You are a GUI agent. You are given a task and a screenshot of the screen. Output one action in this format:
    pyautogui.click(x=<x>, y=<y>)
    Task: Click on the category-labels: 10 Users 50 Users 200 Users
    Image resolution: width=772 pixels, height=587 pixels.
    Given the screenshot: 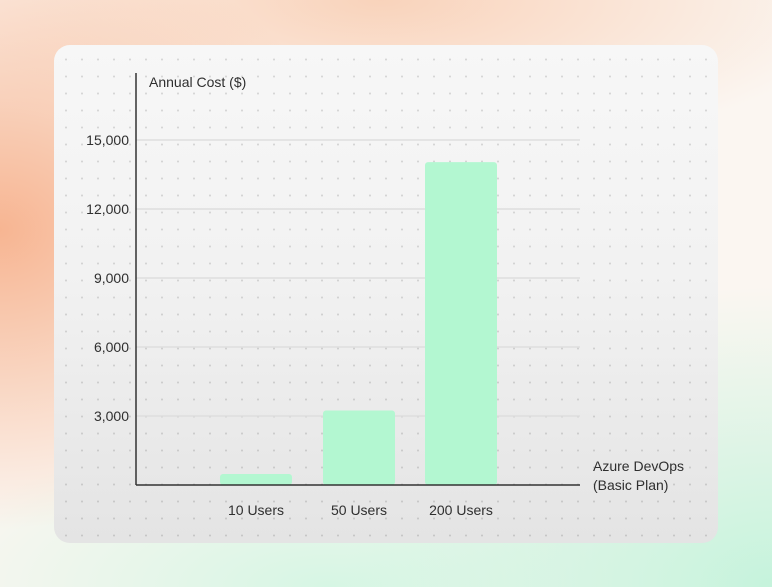 What is the action you would take?
    pyautogui.click(x=360, y=510)
    